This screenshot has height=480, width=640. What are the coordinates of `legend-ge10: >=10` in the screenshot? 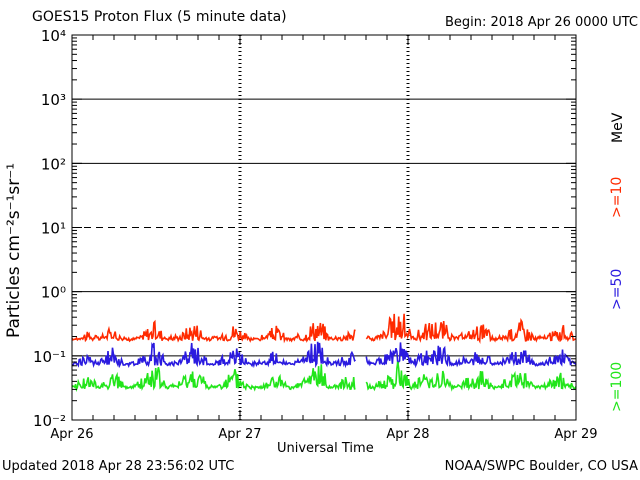 It's located at (617, 197).